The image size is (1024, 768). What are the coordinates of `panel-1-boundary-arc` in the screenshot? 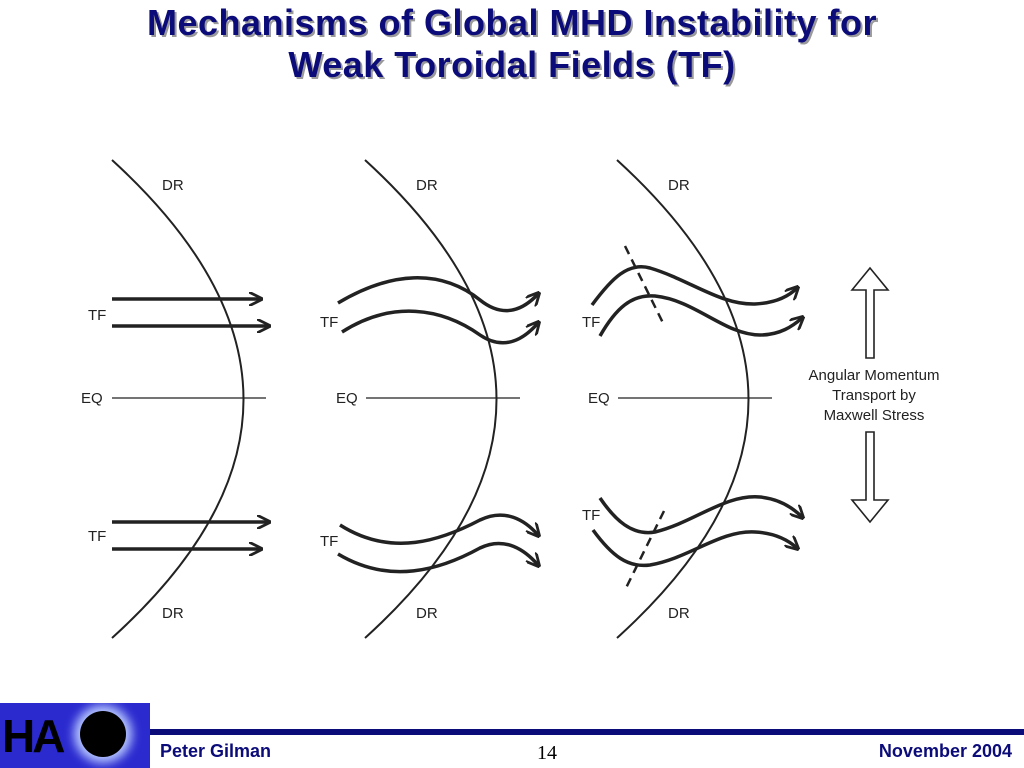 It's located at (178, 399).